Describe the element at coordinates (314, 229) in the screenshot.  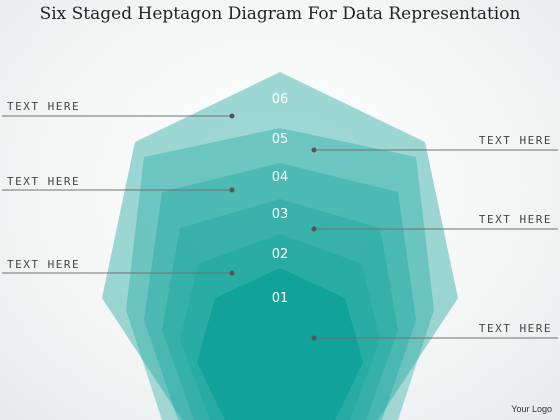
I see `callout-right-middle-dot` at that location.